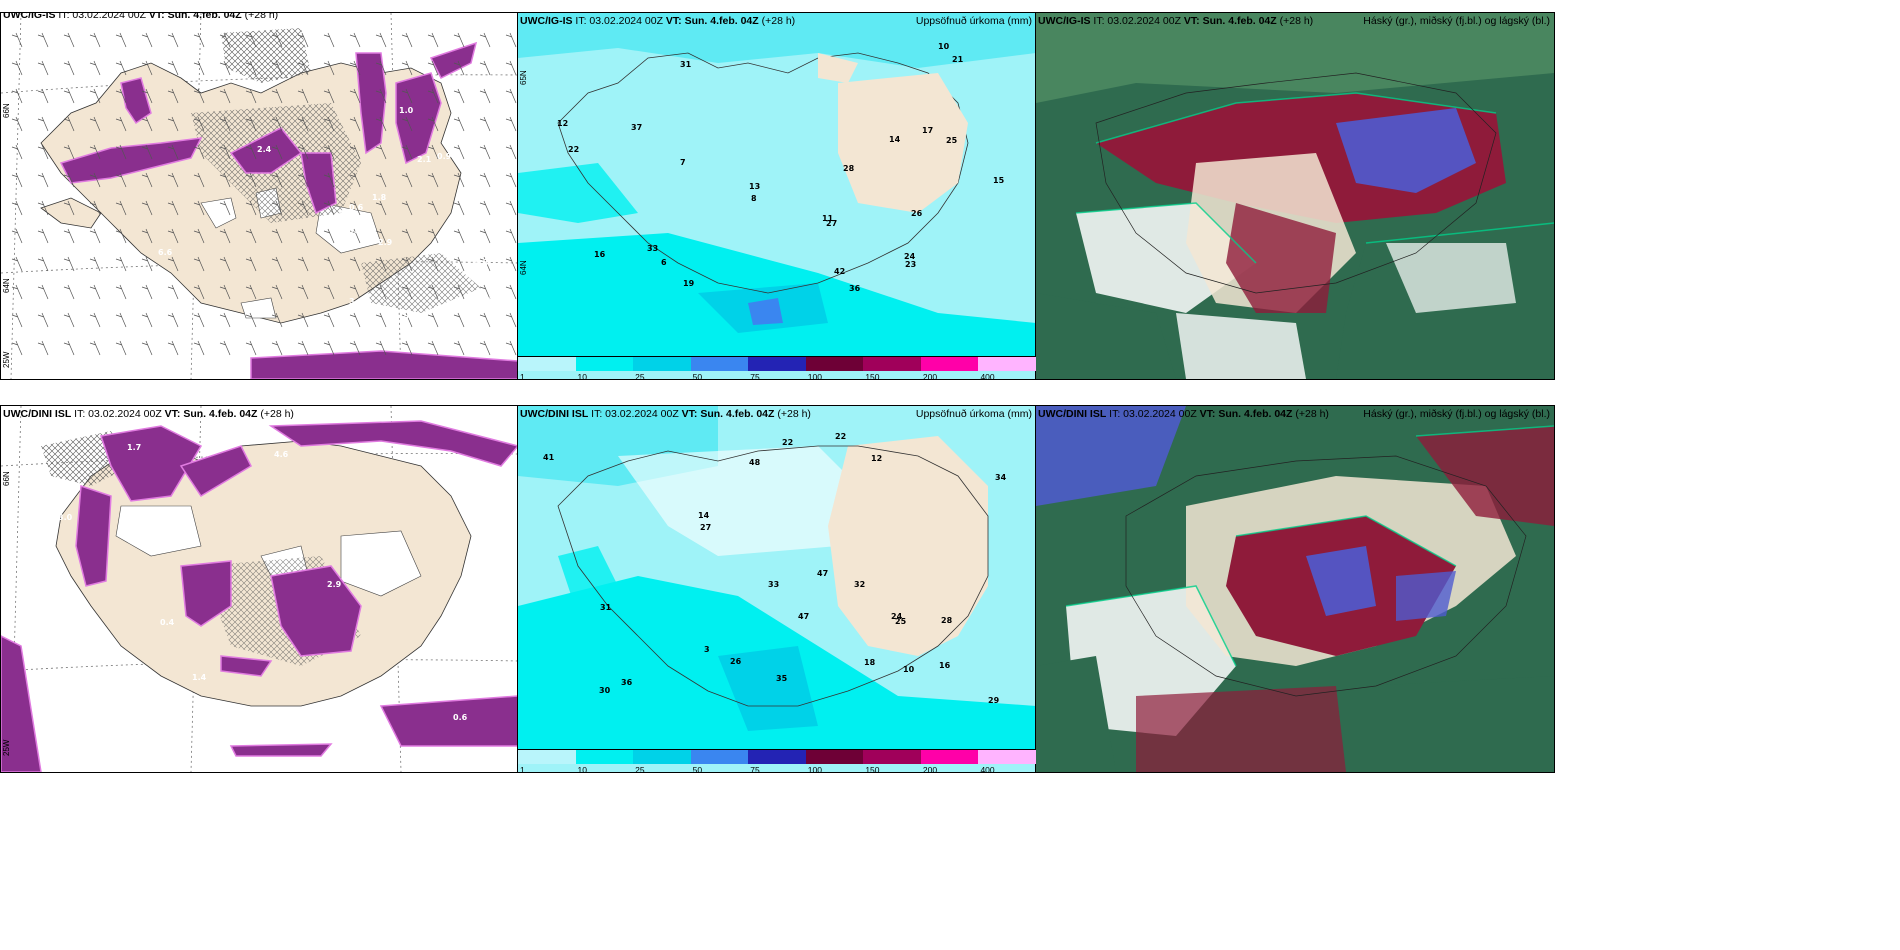 Image resolution: width=1900 pixels, height=950 pixels. I want to click on map-value-label: 0.4, so click(167, 622).